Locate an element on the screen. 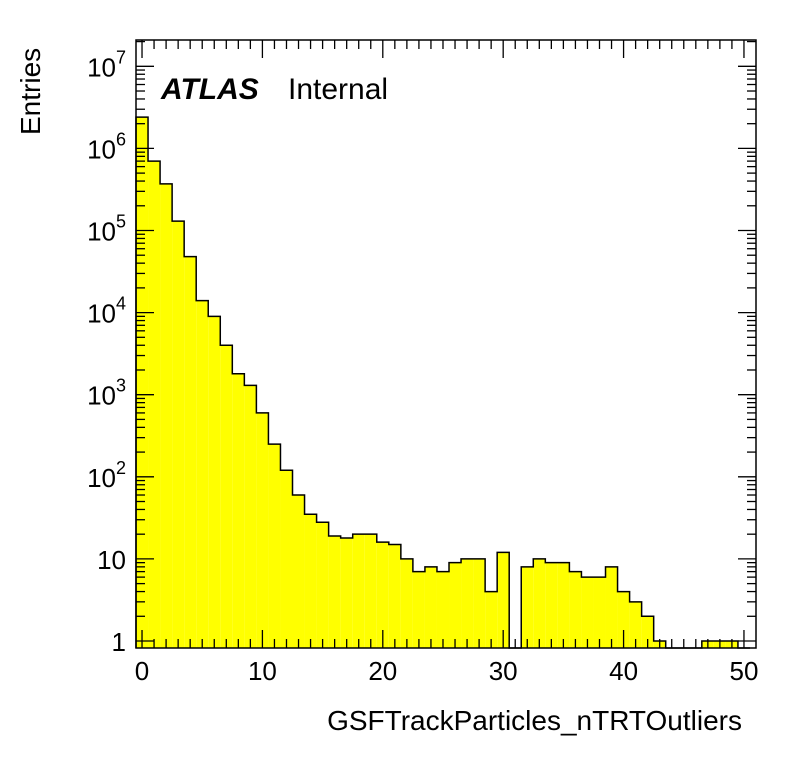 The height and width of the screenshot is (772, 796). x-tick-labels: 0 10 20 30 40 50 is located at coordinates (447, 671).